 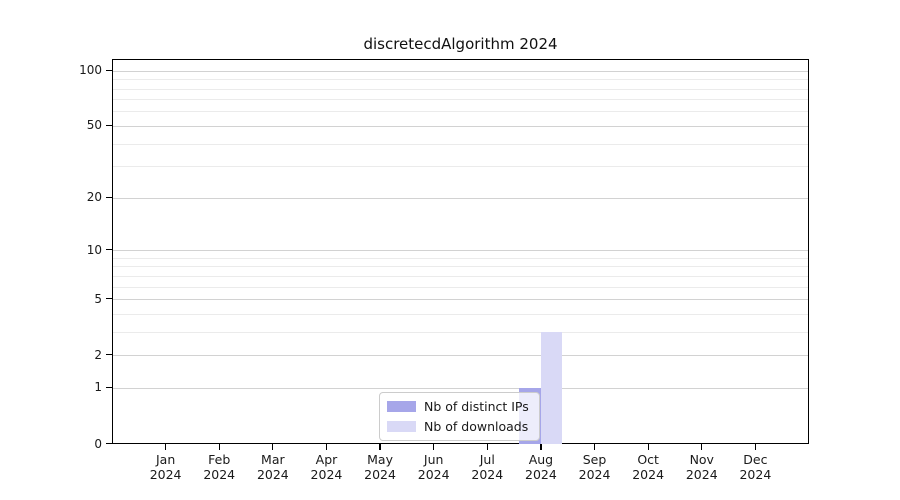 I want to click on legend-item: Nb of downloads, so click(x=458, y=426).